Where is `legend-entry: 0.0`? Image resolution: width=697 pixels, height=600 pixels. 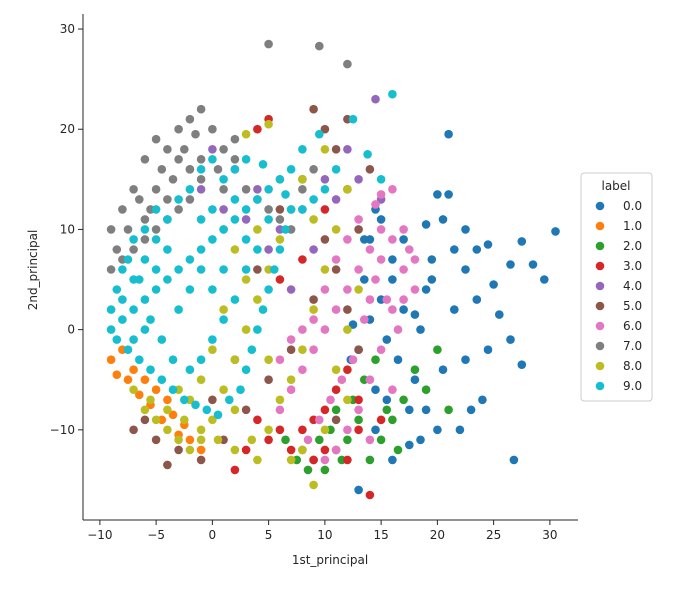
legend-entry: 0.0 is located at coordinates (618, 206).